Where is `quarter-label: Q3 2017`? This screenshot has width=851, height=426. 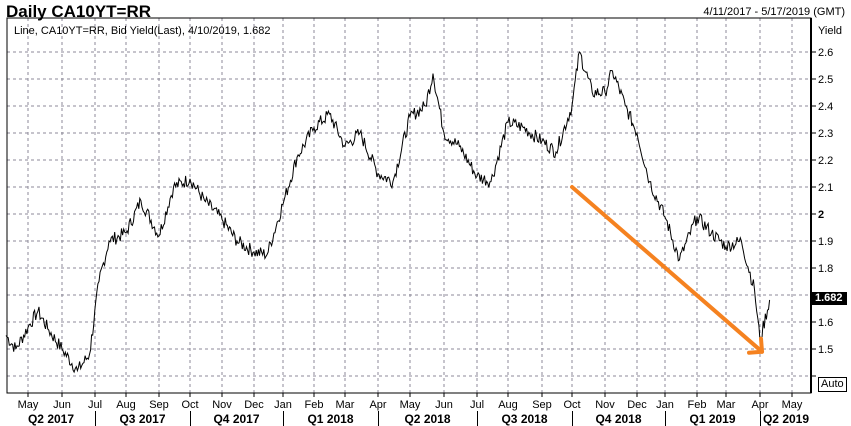
quarter-label: Q3 2017 is located at coordinates (142, 419).